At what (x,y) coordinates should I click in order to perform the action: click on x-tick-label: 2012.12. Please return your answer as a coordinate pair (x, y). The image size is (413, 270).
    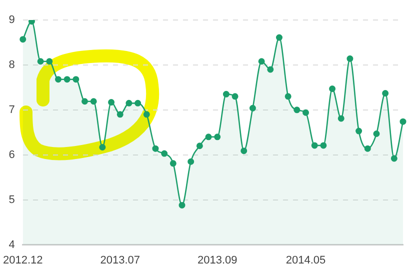
    Looking at the image, I should click on (23, 260).